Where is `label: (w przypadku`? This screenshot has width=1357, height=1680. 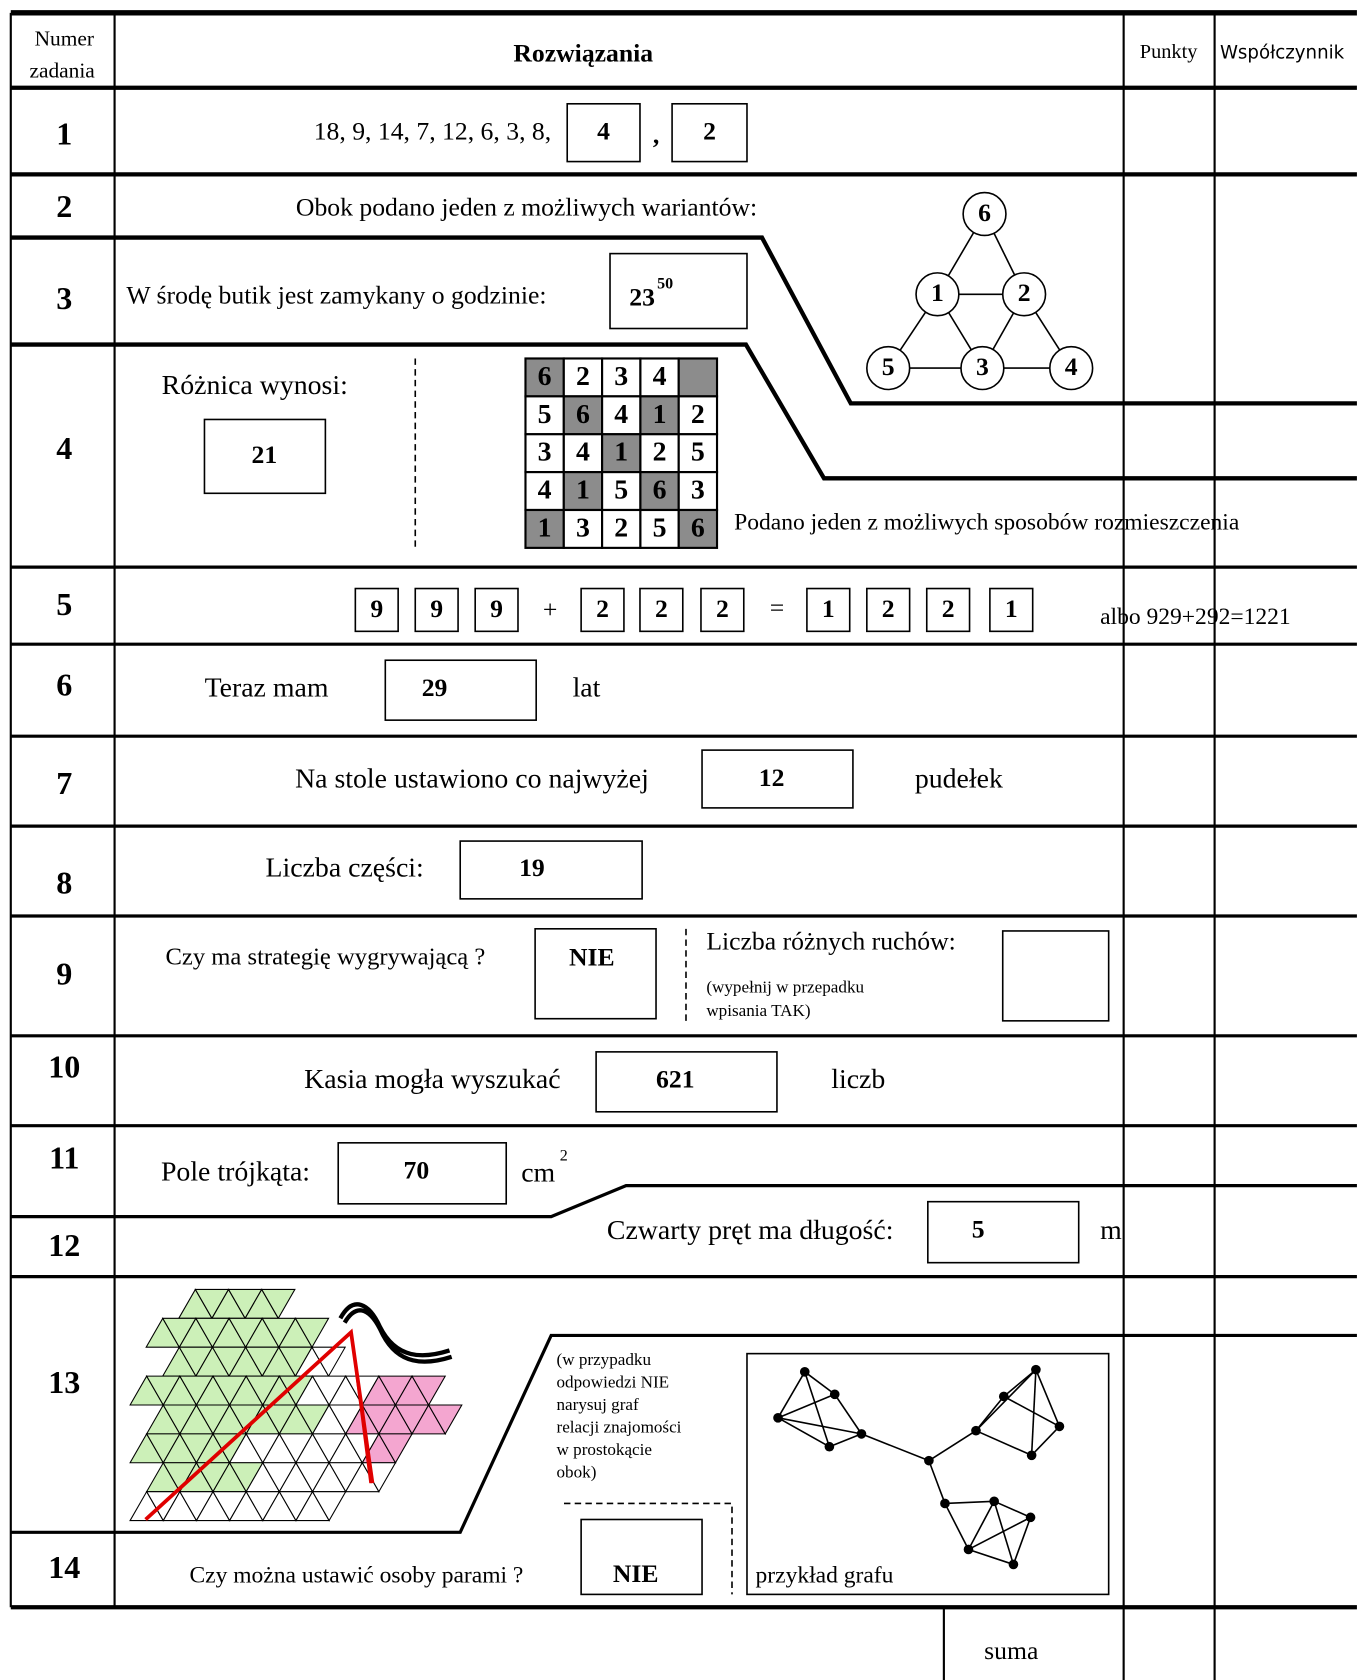 label: (w przypadku is located at coordinates (604, 1359).